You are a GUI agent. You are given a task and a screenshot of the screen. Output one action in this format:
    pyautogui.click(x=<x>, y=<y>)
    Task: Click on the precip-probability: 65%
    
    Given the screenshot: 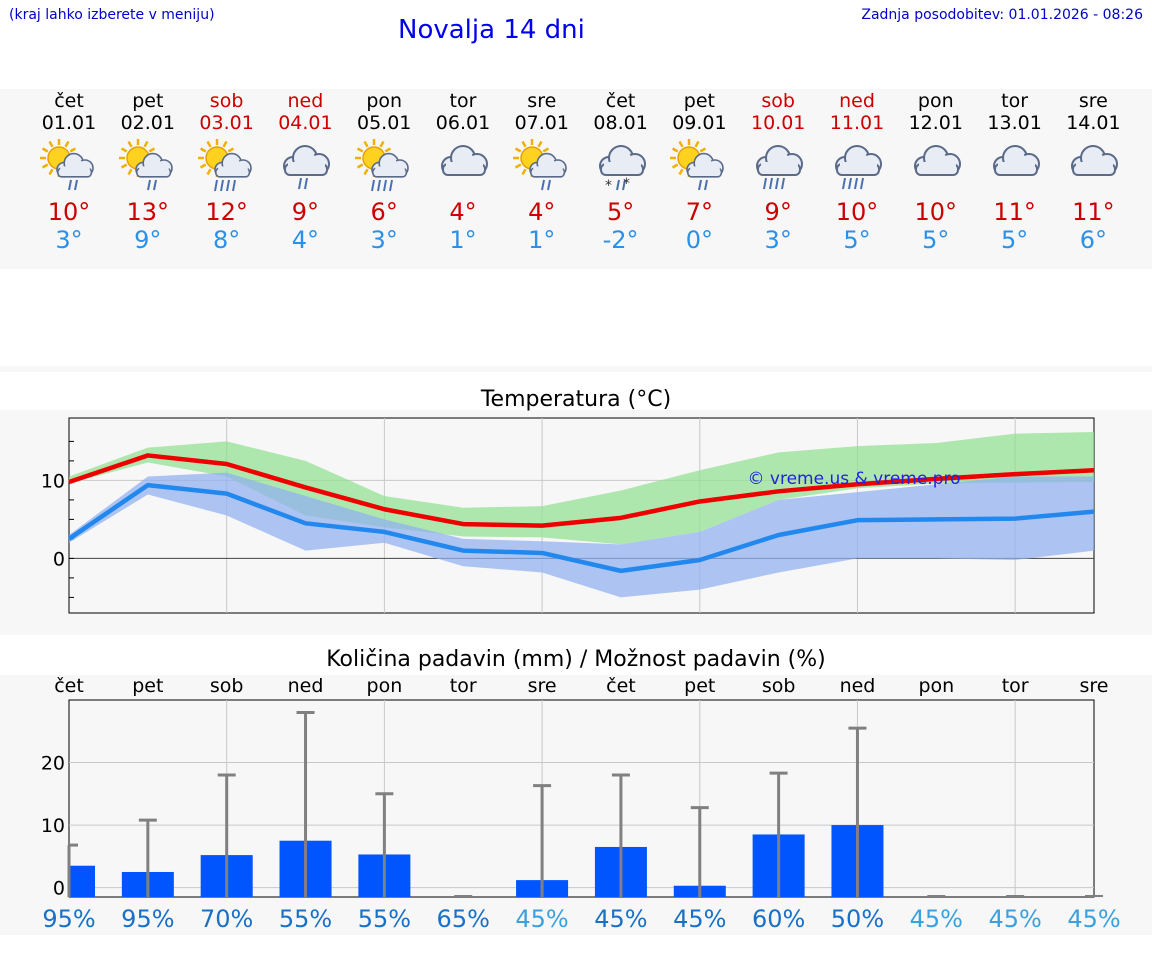 What is the action you would take?
    pyautogui.click(x=463, y=919)
    